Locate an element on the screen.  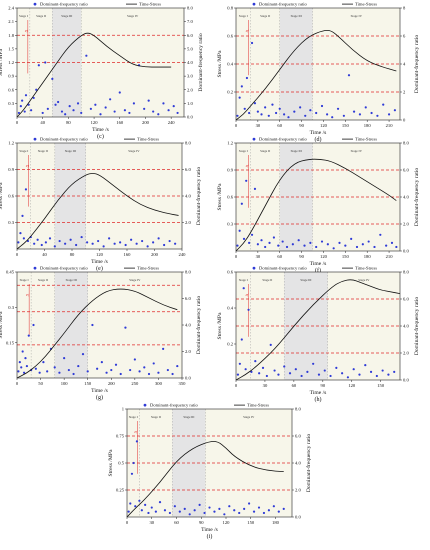
y-left-tick-label: 0.15 is located at coordinates (10, 342).